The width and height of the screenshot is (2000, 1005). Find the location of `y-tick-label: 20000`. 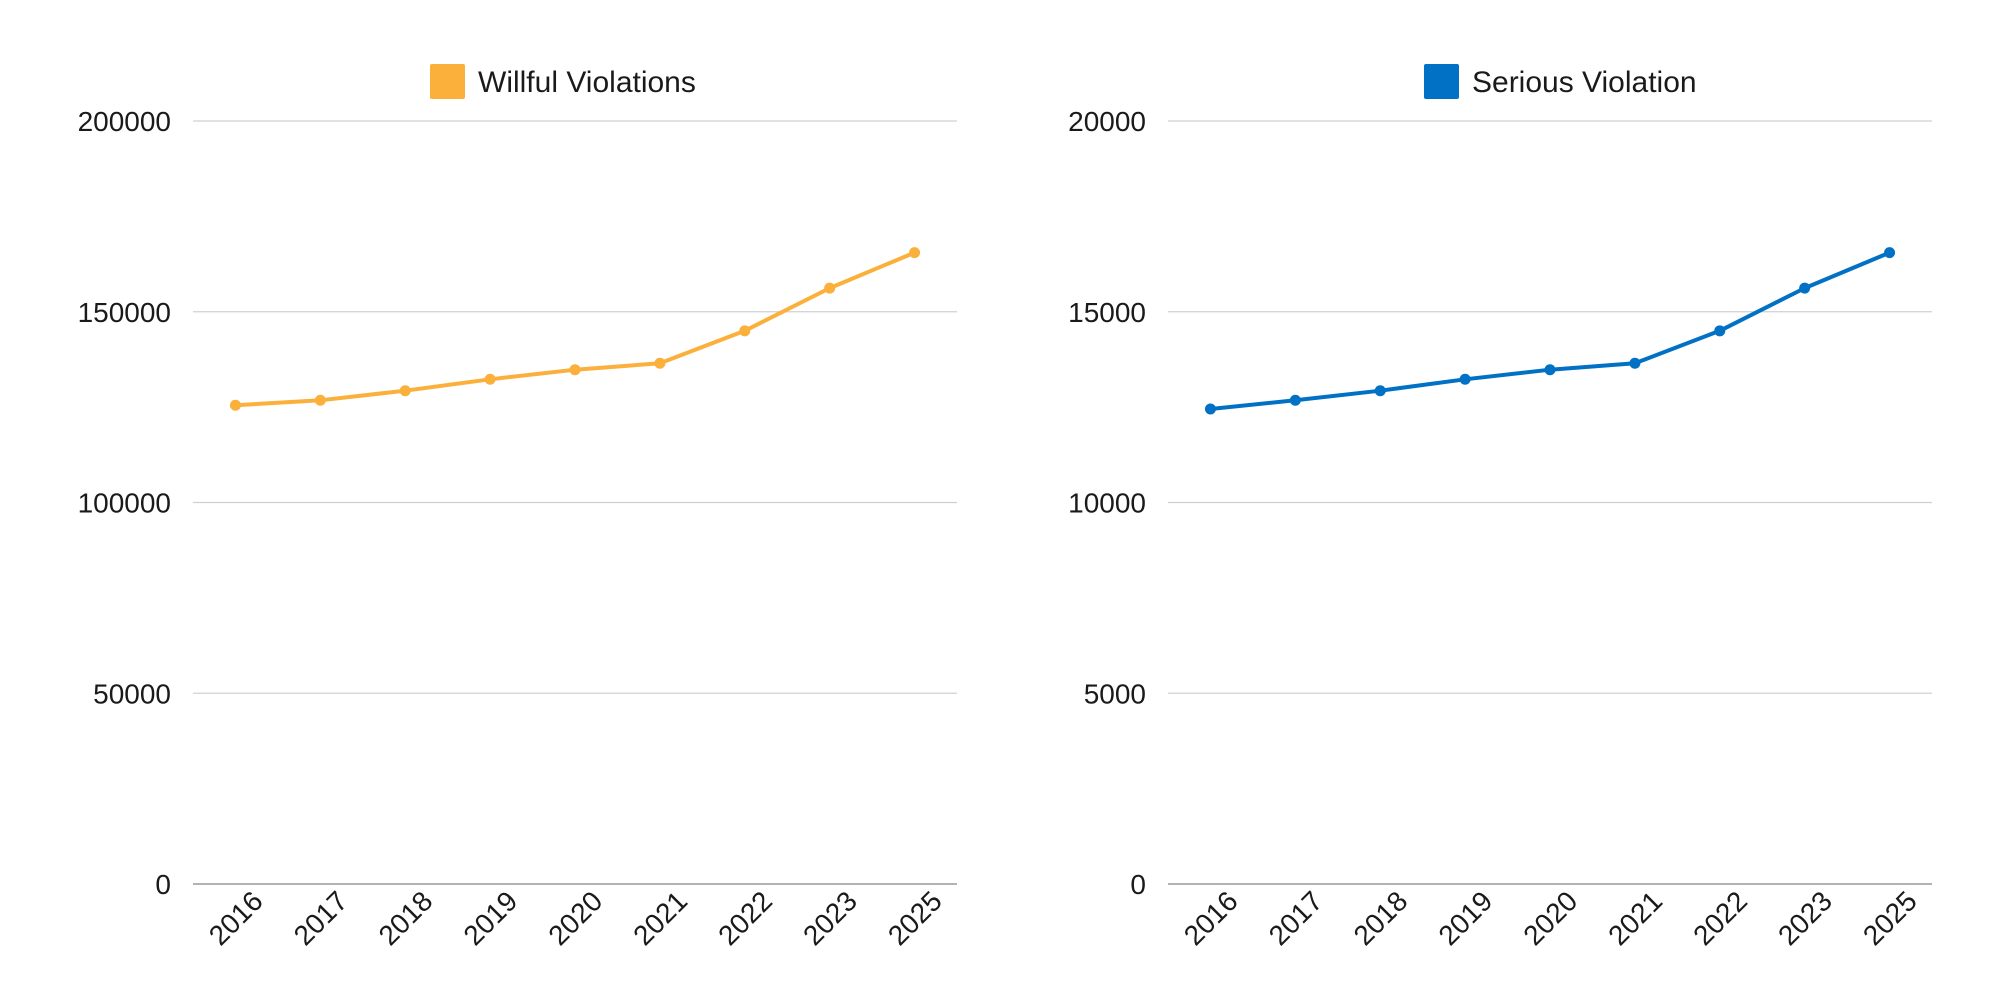

y-tick-label: 20000 is located at coordinates (1107, 121).